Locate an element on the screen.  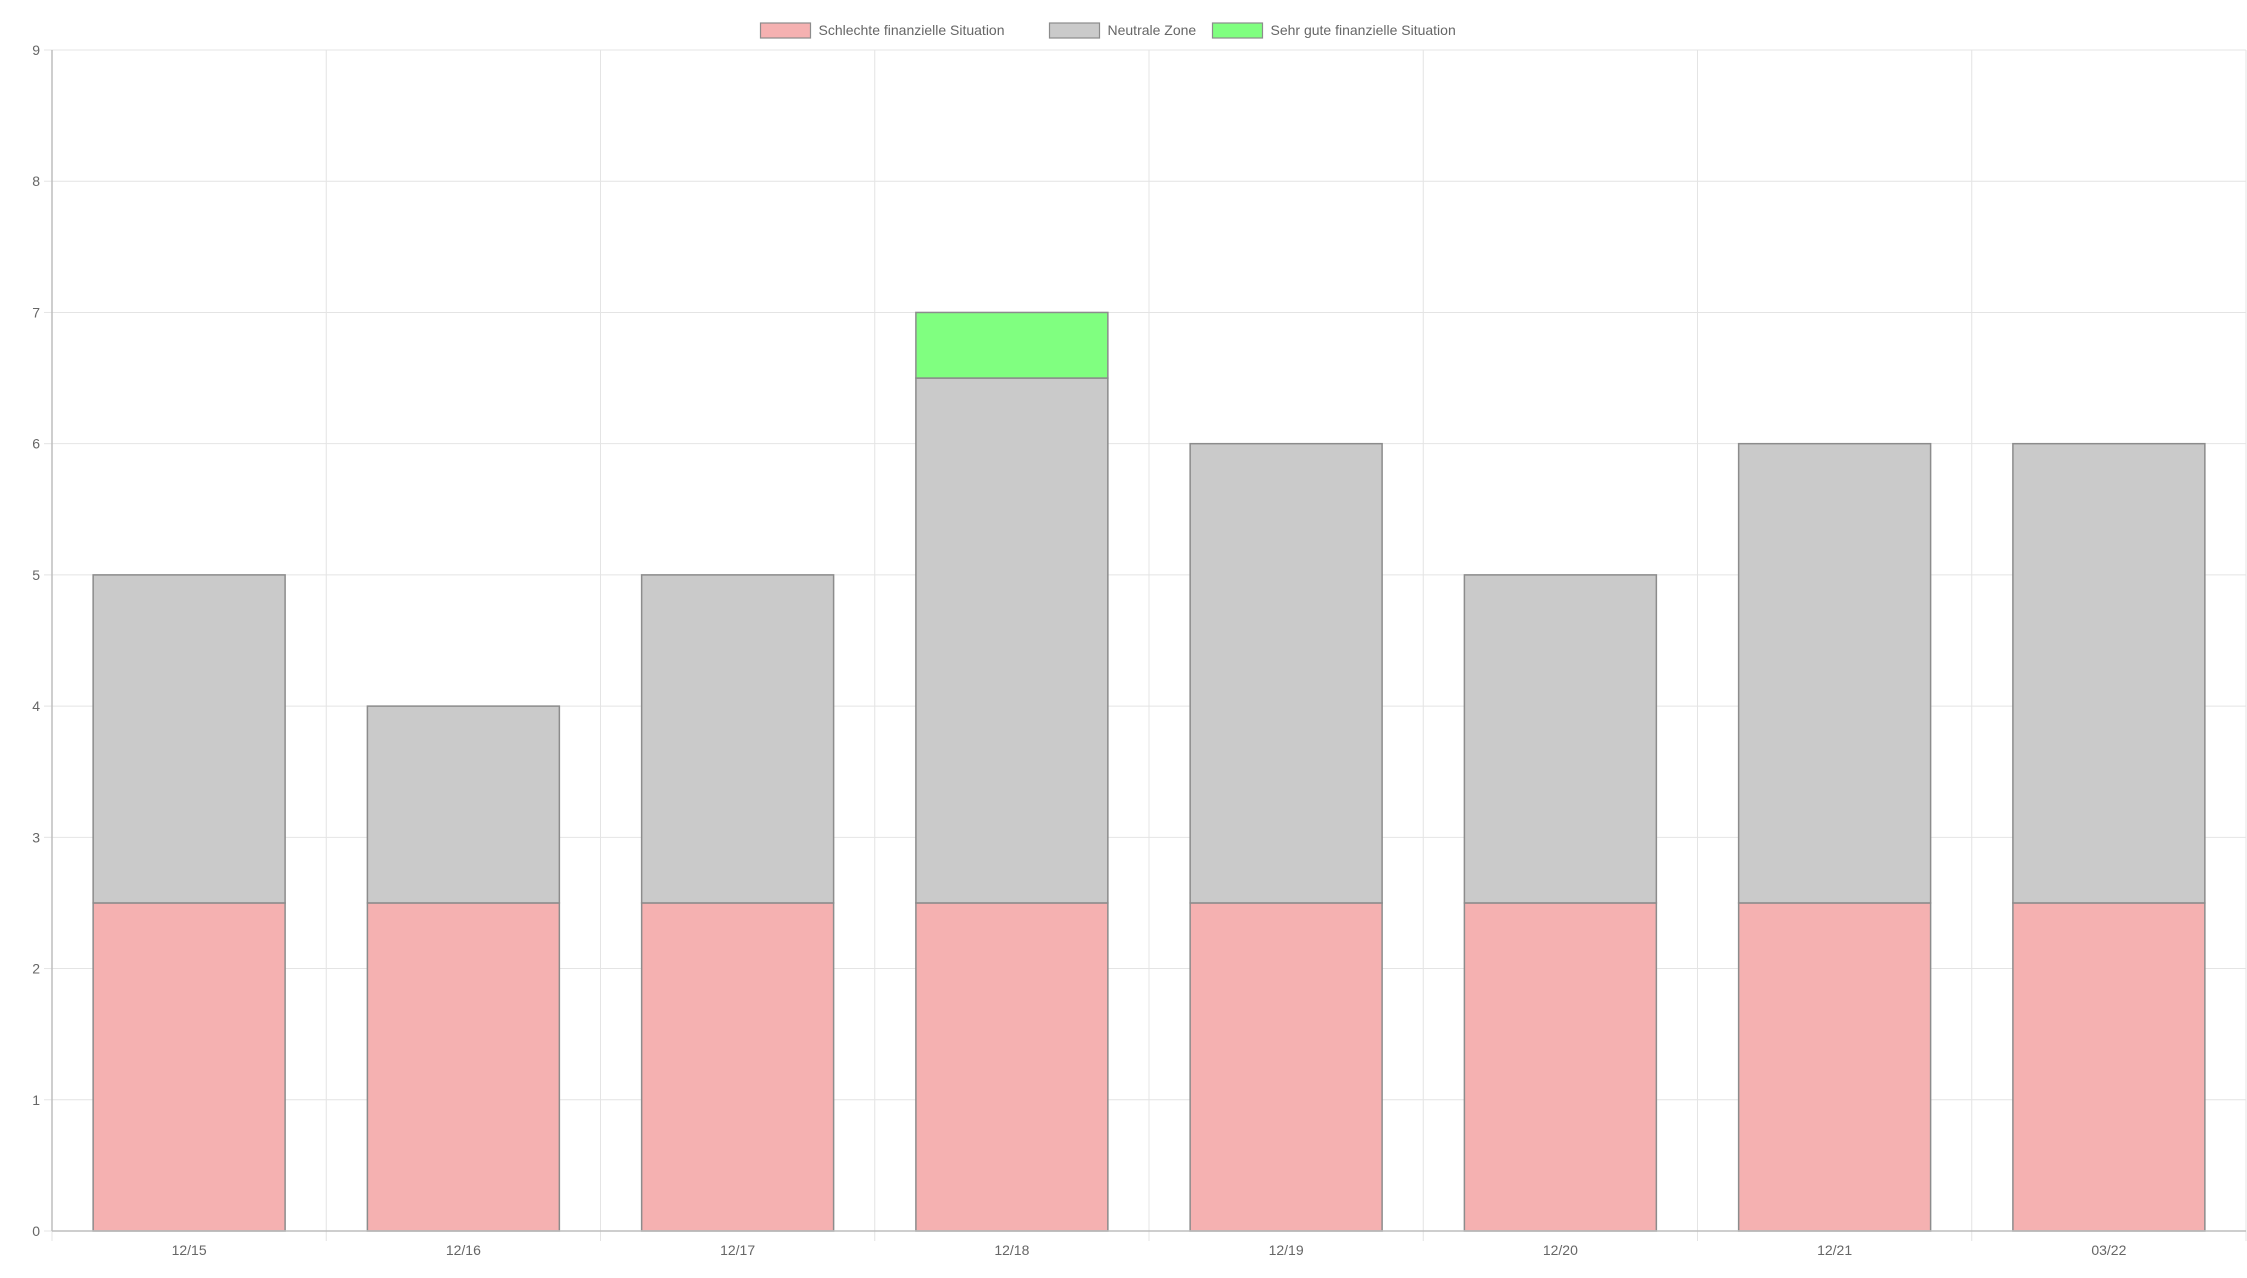
x-tick-label: 12/17 is located at coordinates (737, 1250).